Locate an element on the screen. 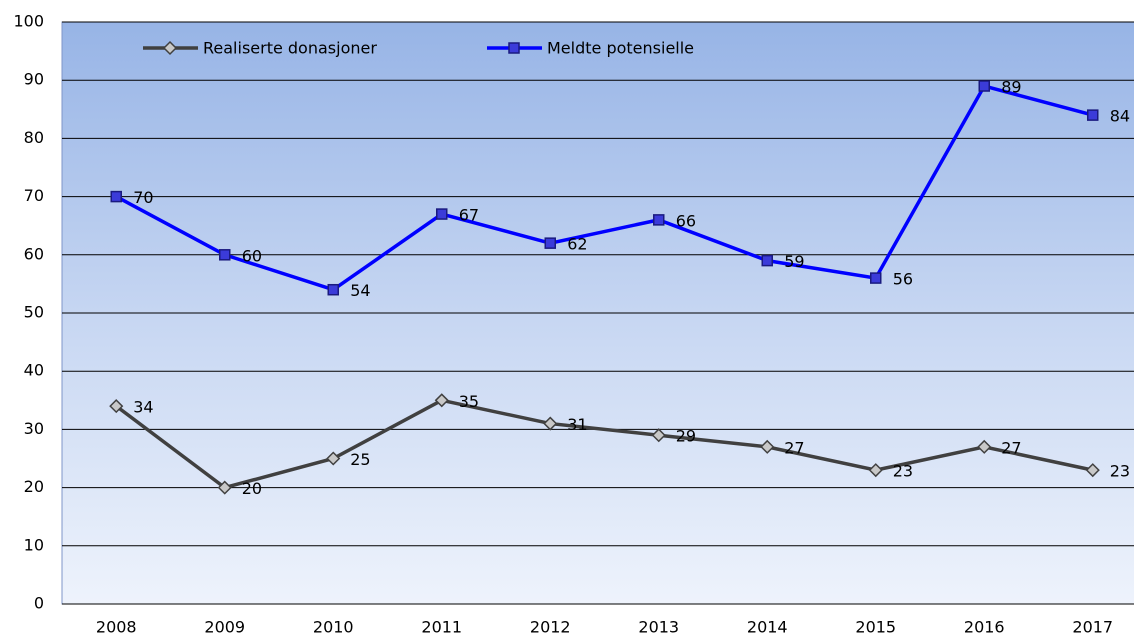  data-label: 34 is located at coordinates (143, 407).